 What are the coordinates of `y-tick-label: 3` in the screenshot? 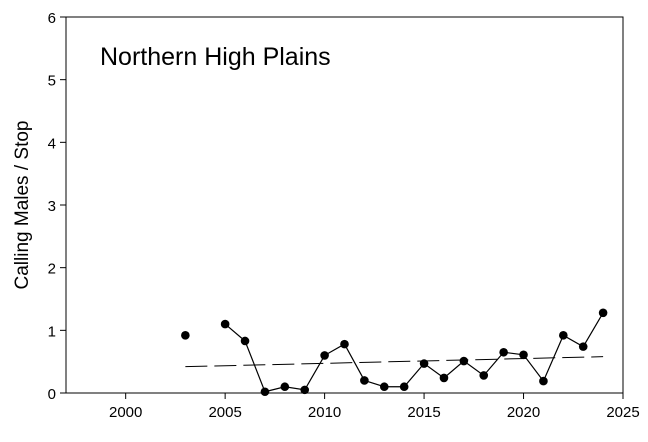 It's located at (52, 206).